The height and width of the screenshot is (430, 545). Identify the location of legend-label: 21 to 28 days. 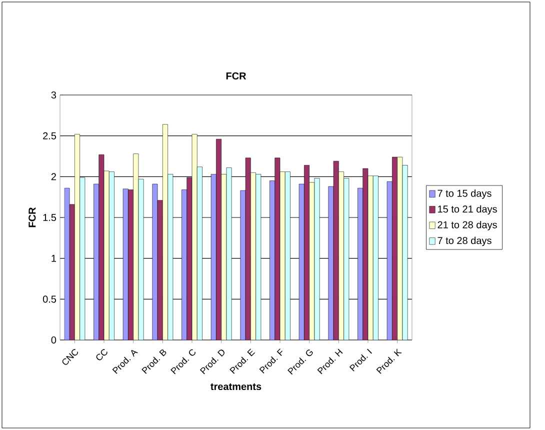
(467, 225).